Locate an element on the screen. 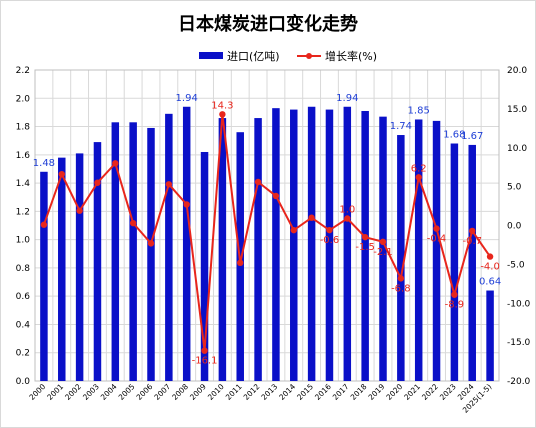 This screenshot has height=428, width=536. x-tick-label: 2001 is located at coordinates (55, 392).